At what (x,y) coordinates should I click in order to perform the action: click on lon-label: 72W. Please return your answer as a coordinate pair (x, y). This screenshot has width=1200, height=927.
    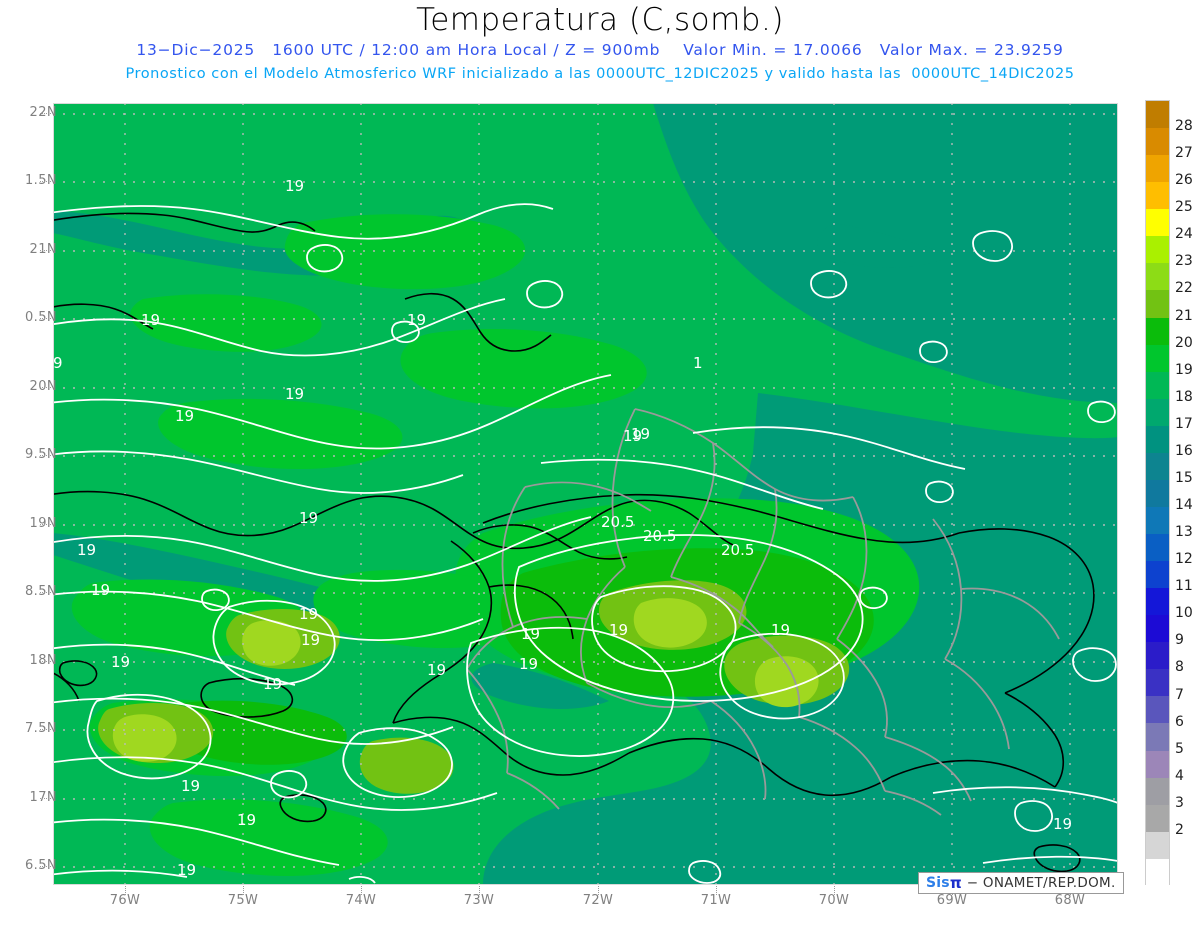
    Looking at the image, I should click on (598, 900).